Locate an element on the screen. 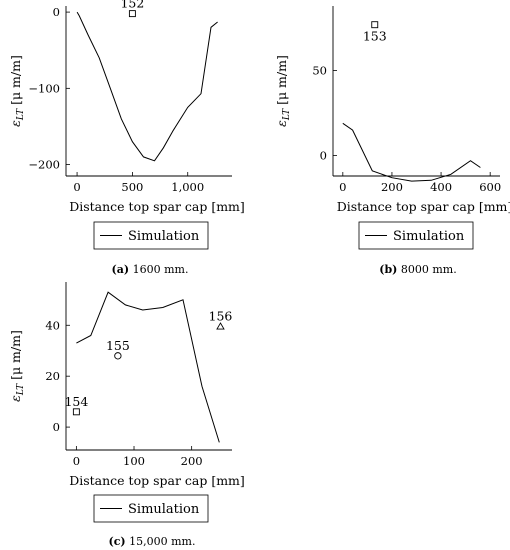 The height and width of the screenshot is (550, 510). x-tick-label: 400 is located at coordinates (441, 187).